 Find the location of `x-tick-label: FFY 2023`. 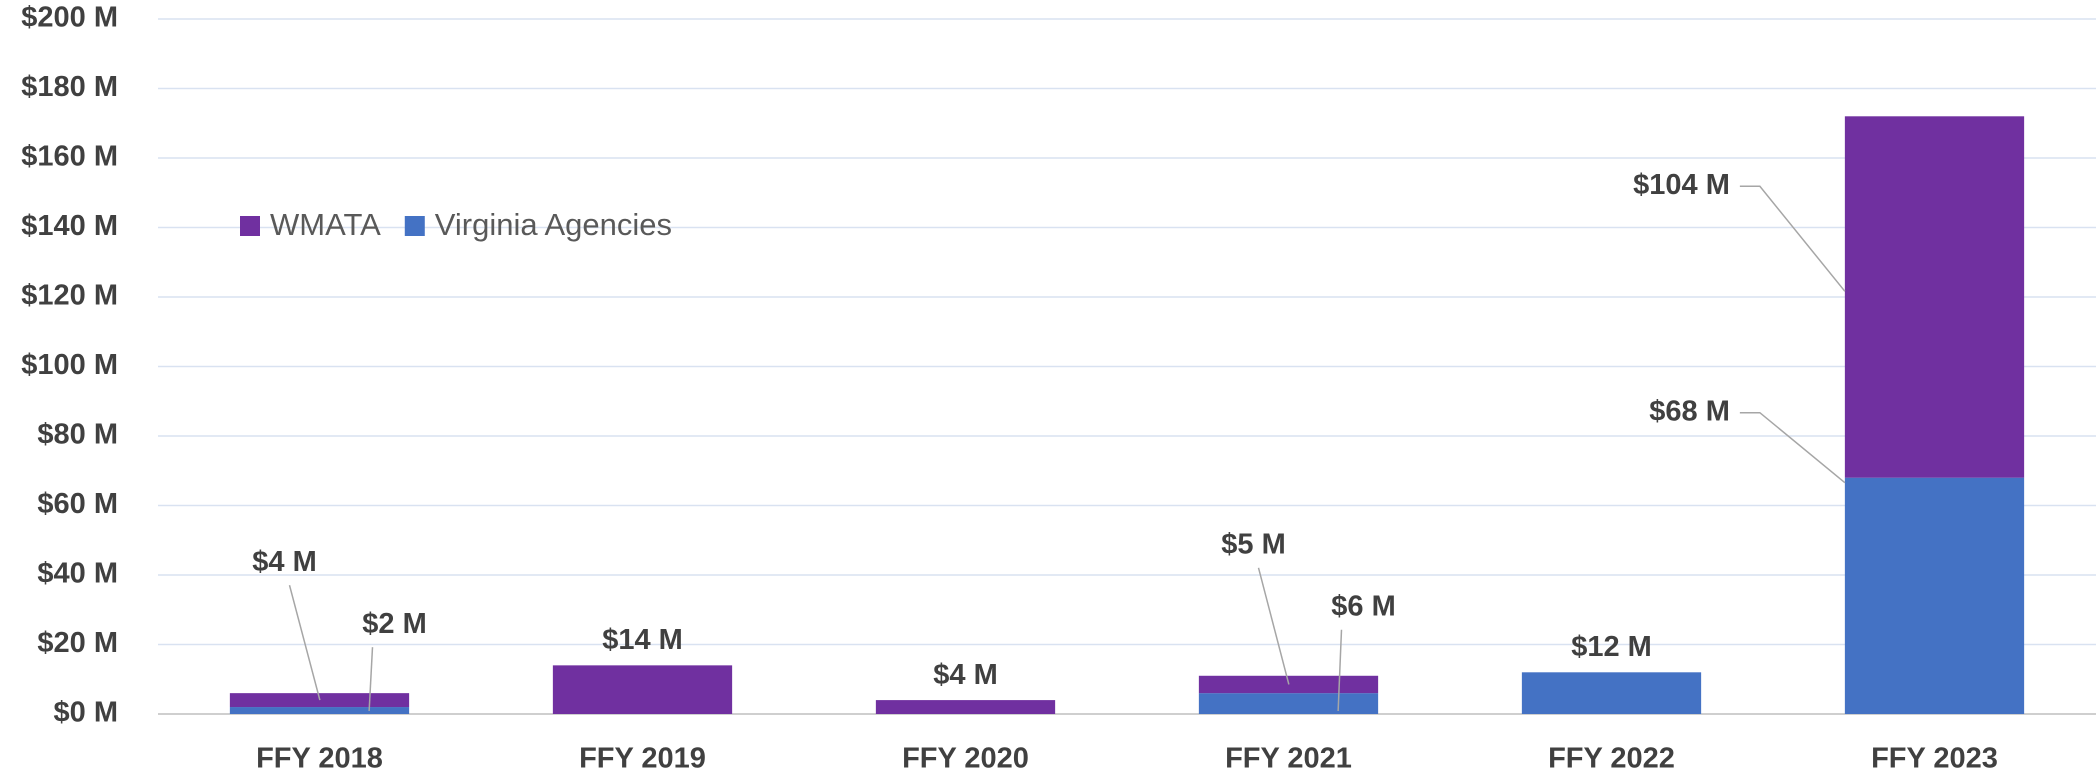

x-tick-label: FFY 2023 is located at coordinates (1934, 759).